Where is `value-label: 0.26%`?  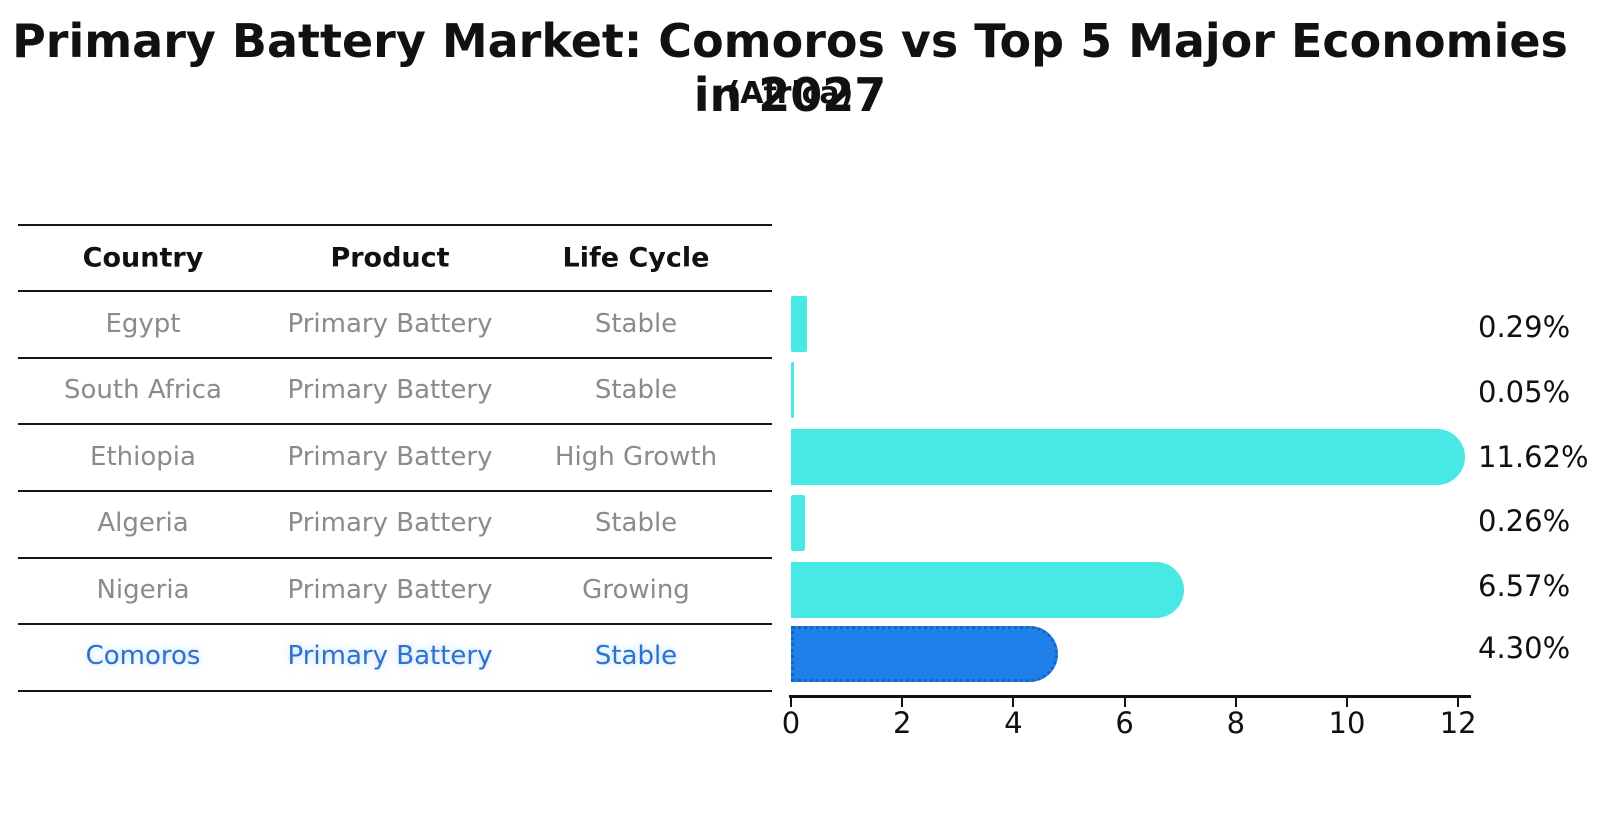 value-label: 0.26% is located at coordinates (1524, 521).